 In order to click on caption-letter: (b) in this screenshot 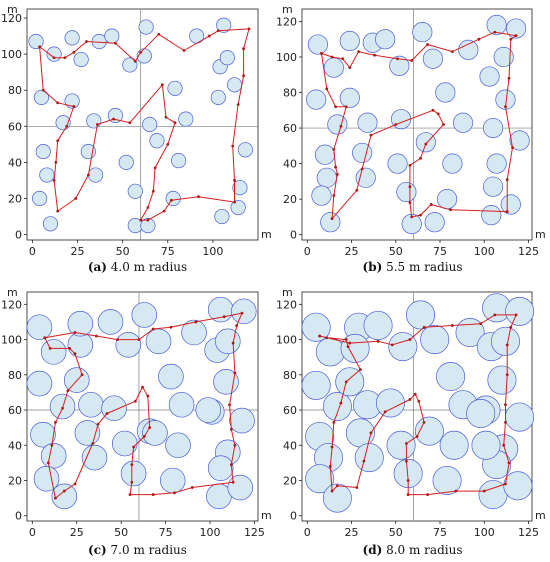, I will do `click(372, 267)`.